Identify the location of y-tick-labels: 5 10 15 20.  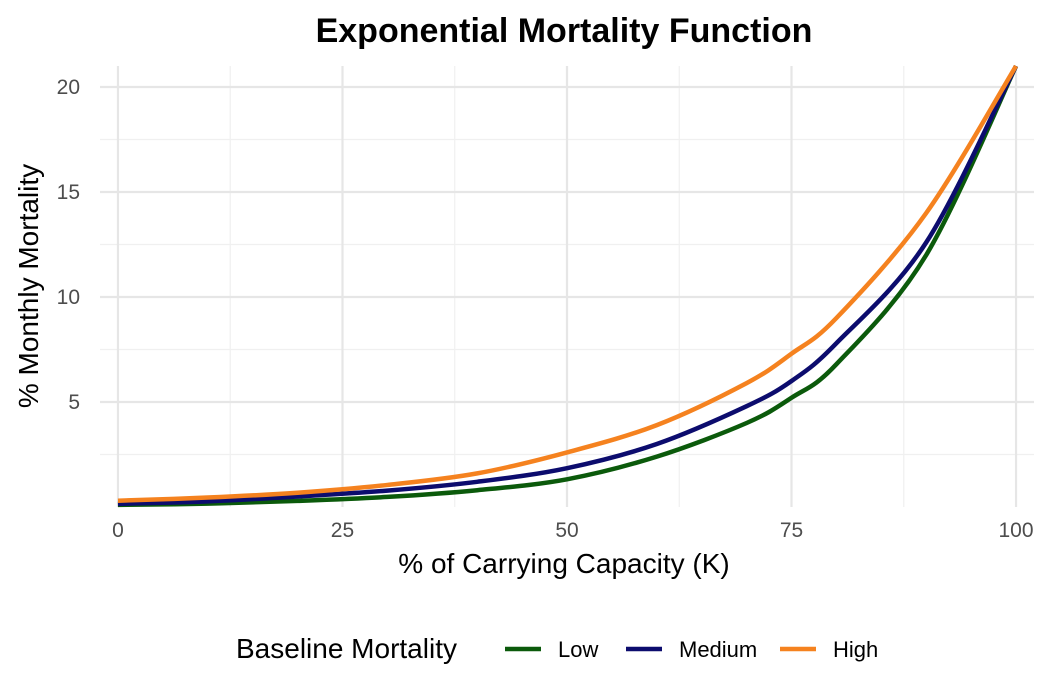
(68, 245).